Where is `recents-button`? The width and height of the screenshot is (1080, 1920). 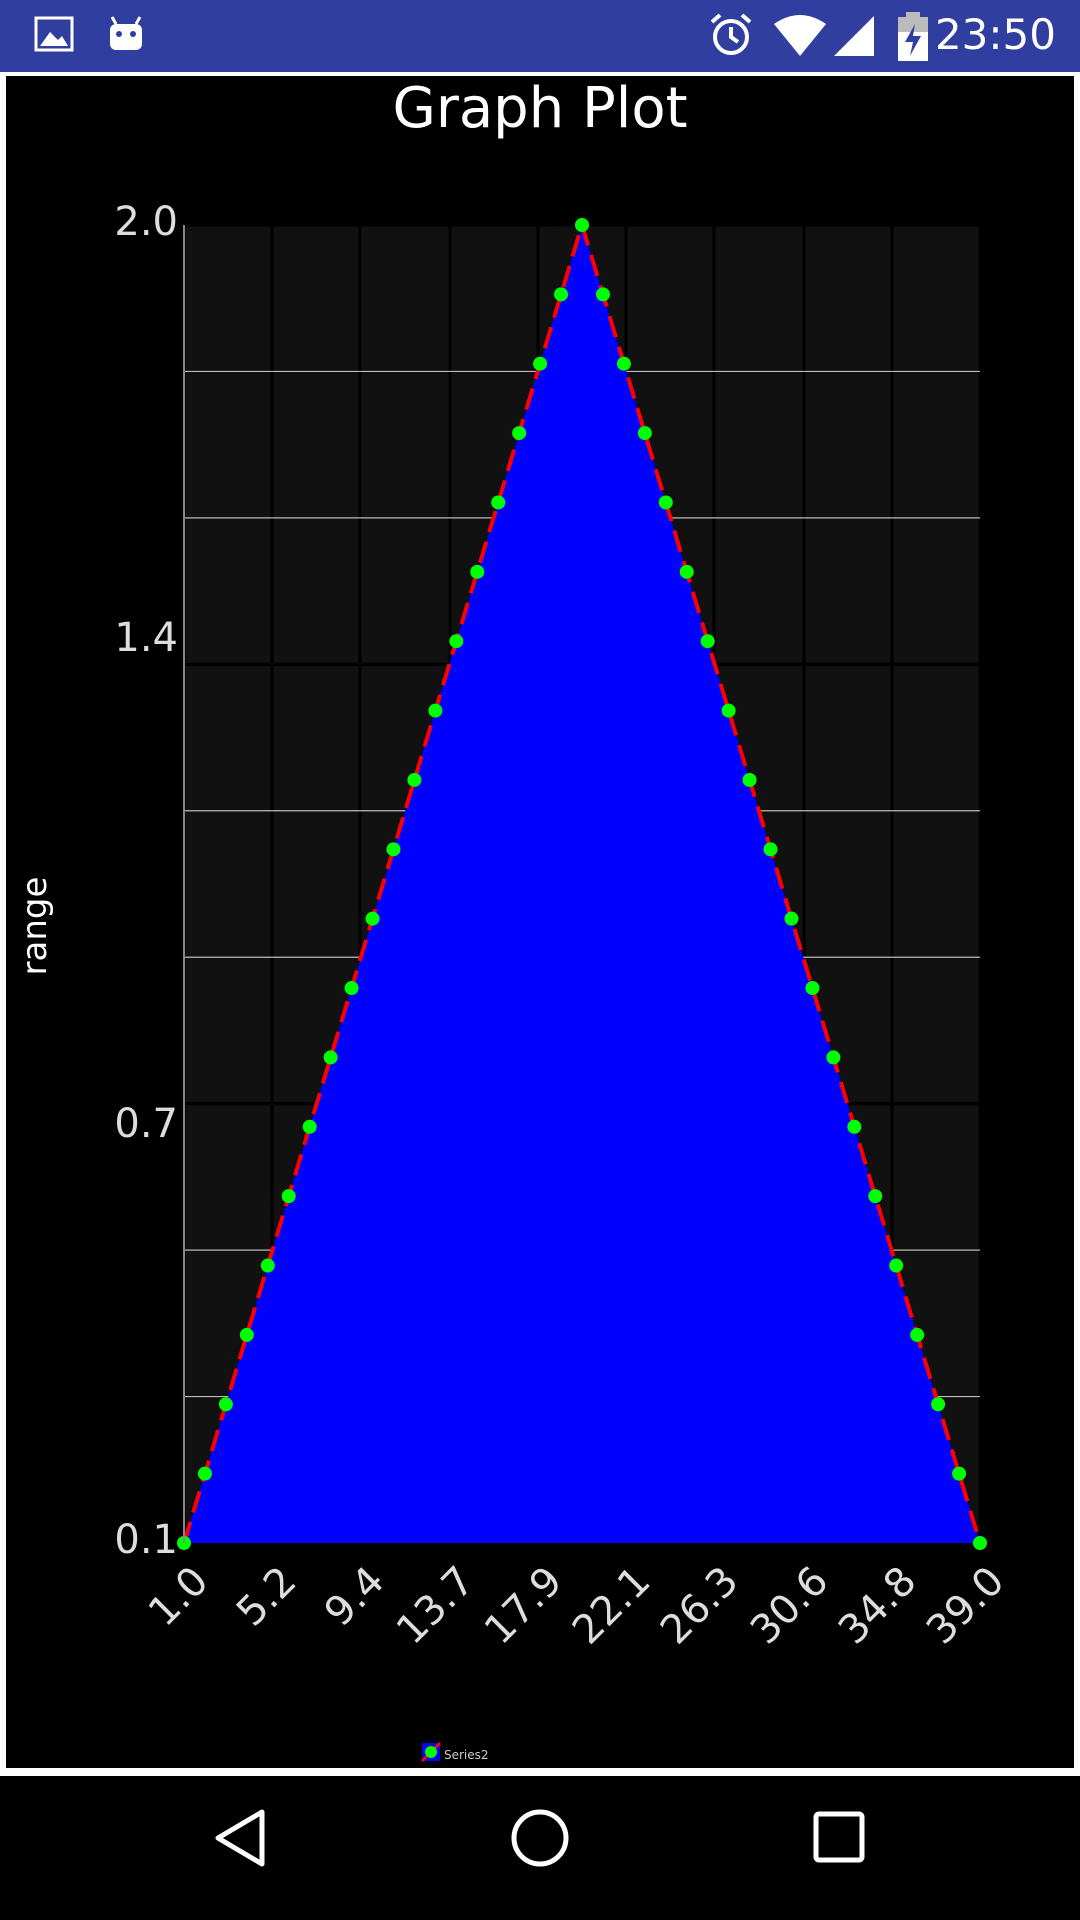 recents-button is located at coordinates (840, 1838).